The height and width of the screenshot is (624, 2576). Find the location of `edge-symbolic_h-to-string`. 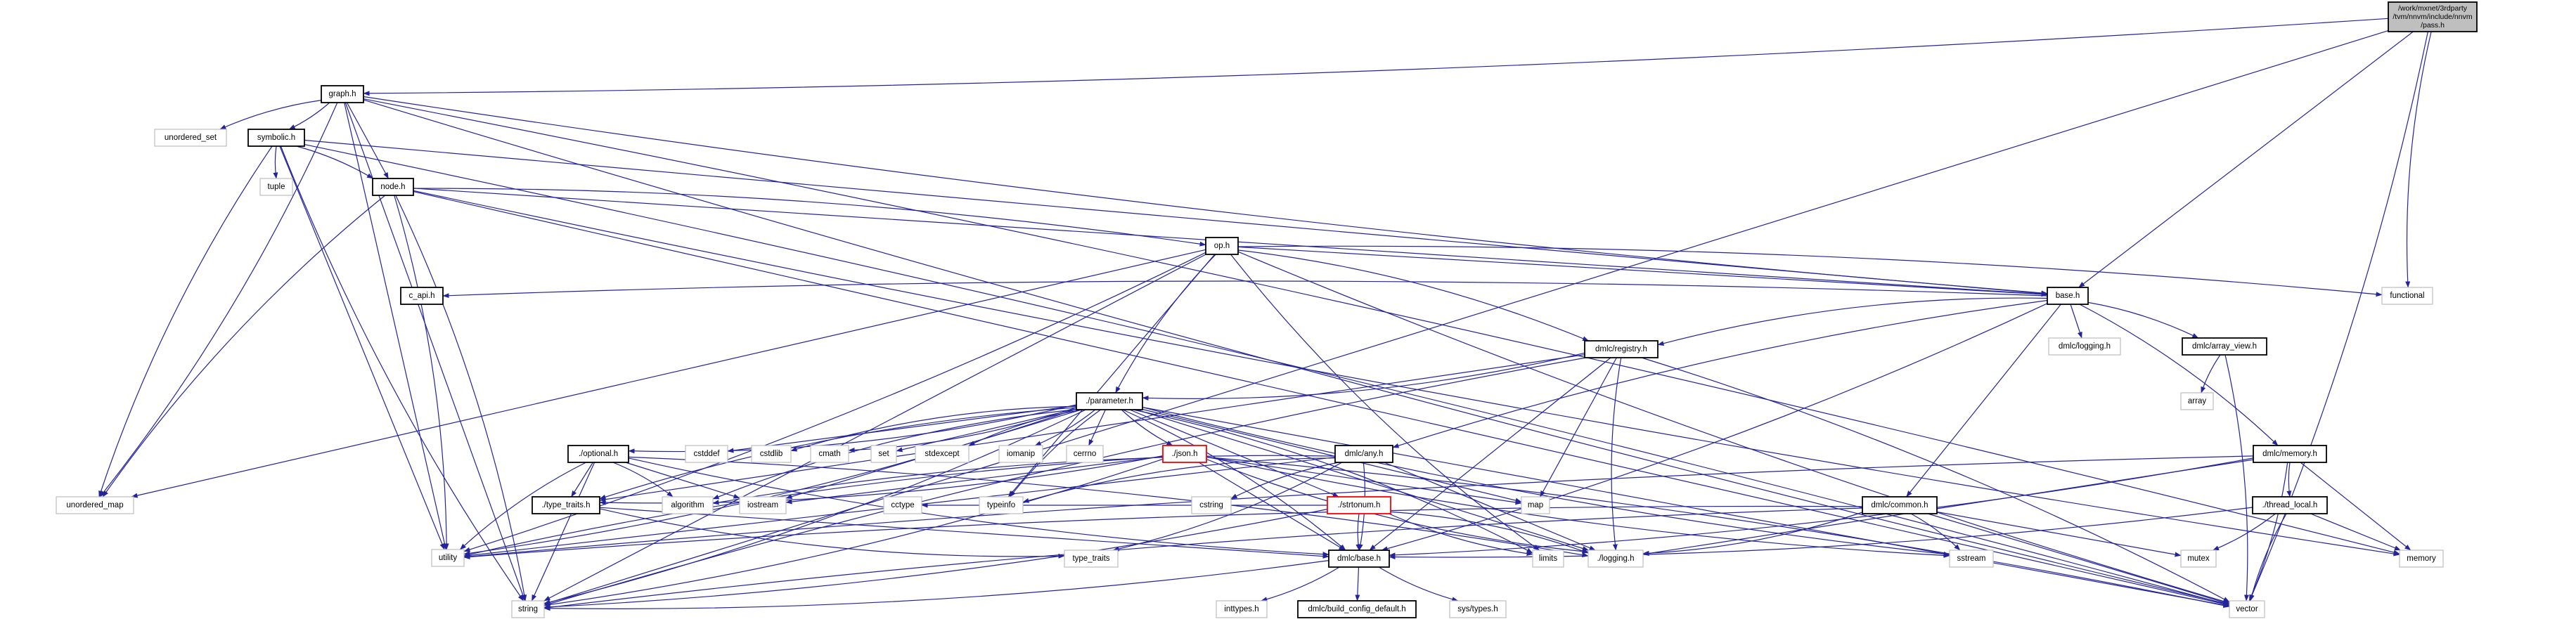

edge-symbolic_h-to-string is located at coordinates (402, 374).